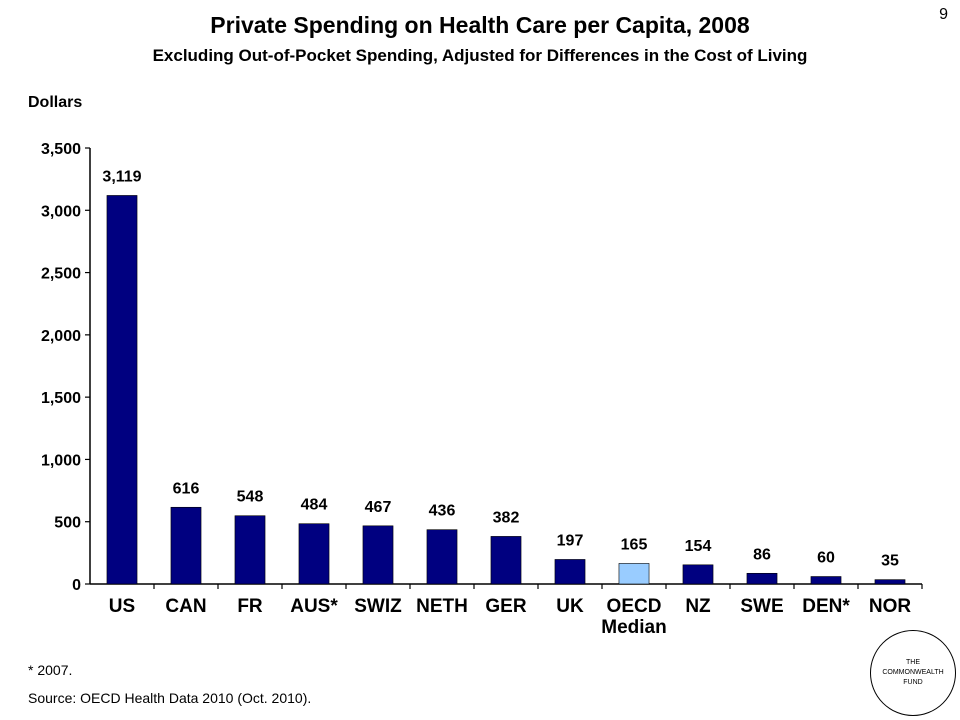  I want to click on data-label: 467, so click(378, 507).